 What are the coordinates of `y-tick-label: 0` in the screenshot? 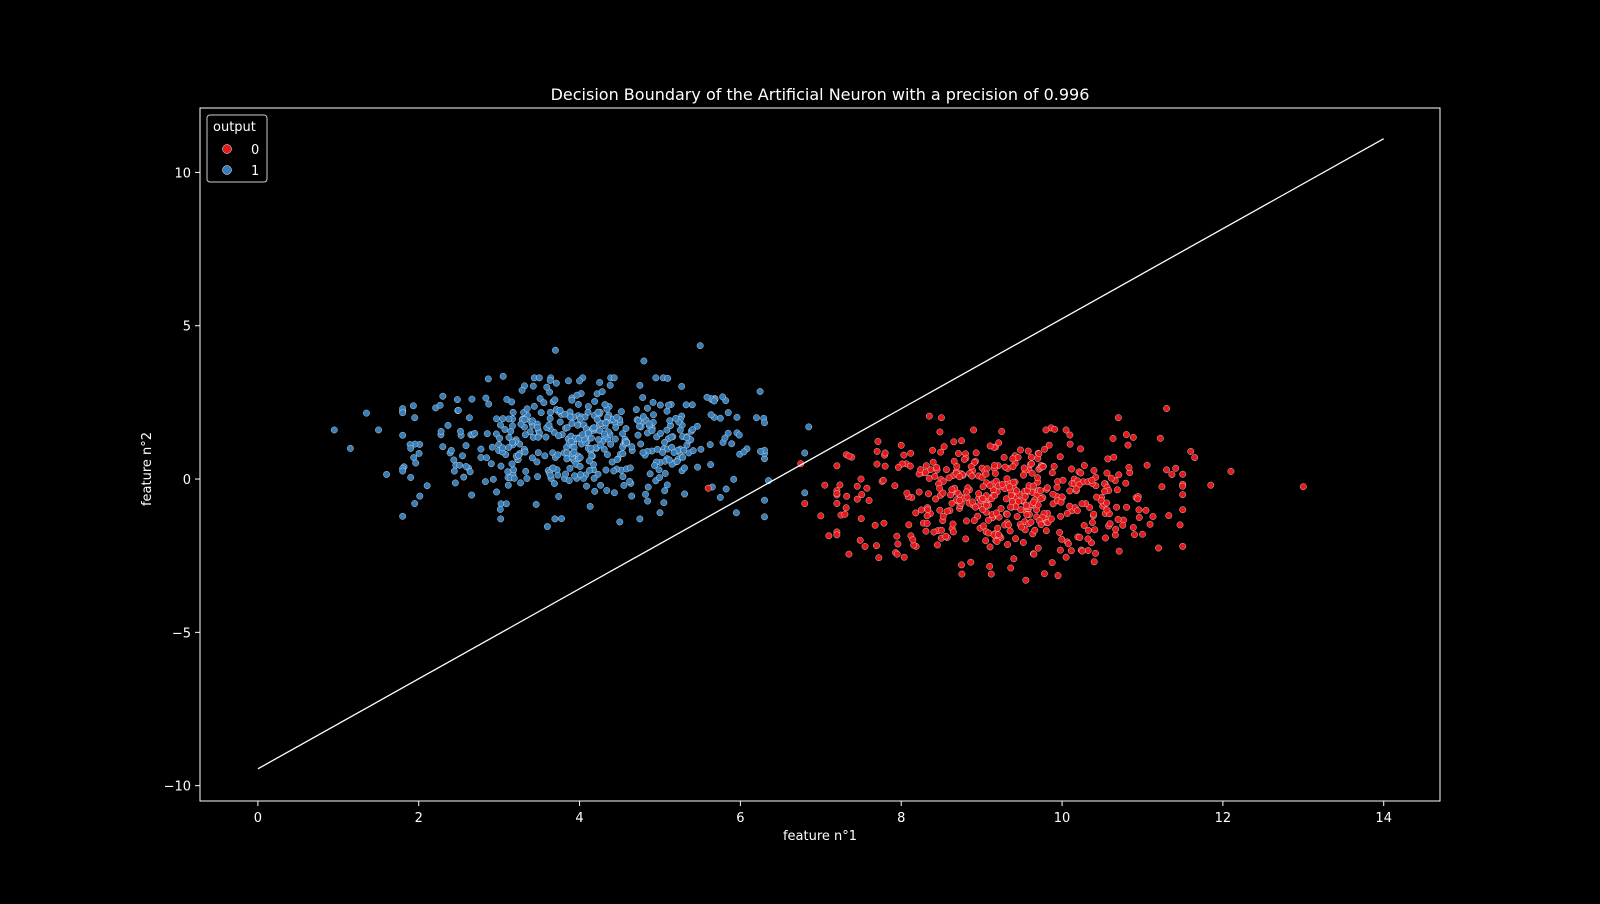 It's located at (187, 480).